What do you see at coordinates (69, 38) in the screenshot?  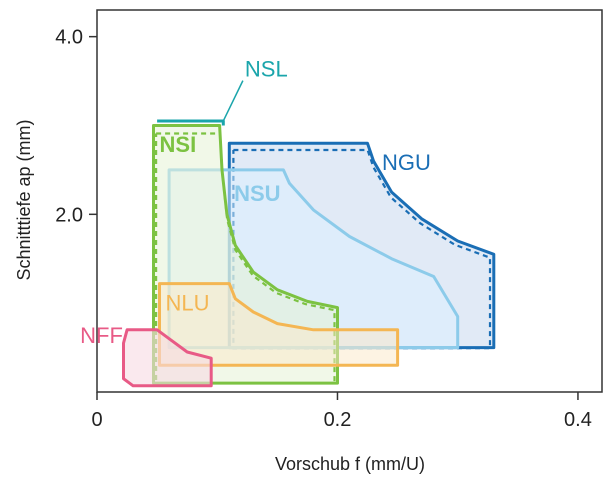 I see `y-tick-label: 4.0` at bounding box center [69, 38].